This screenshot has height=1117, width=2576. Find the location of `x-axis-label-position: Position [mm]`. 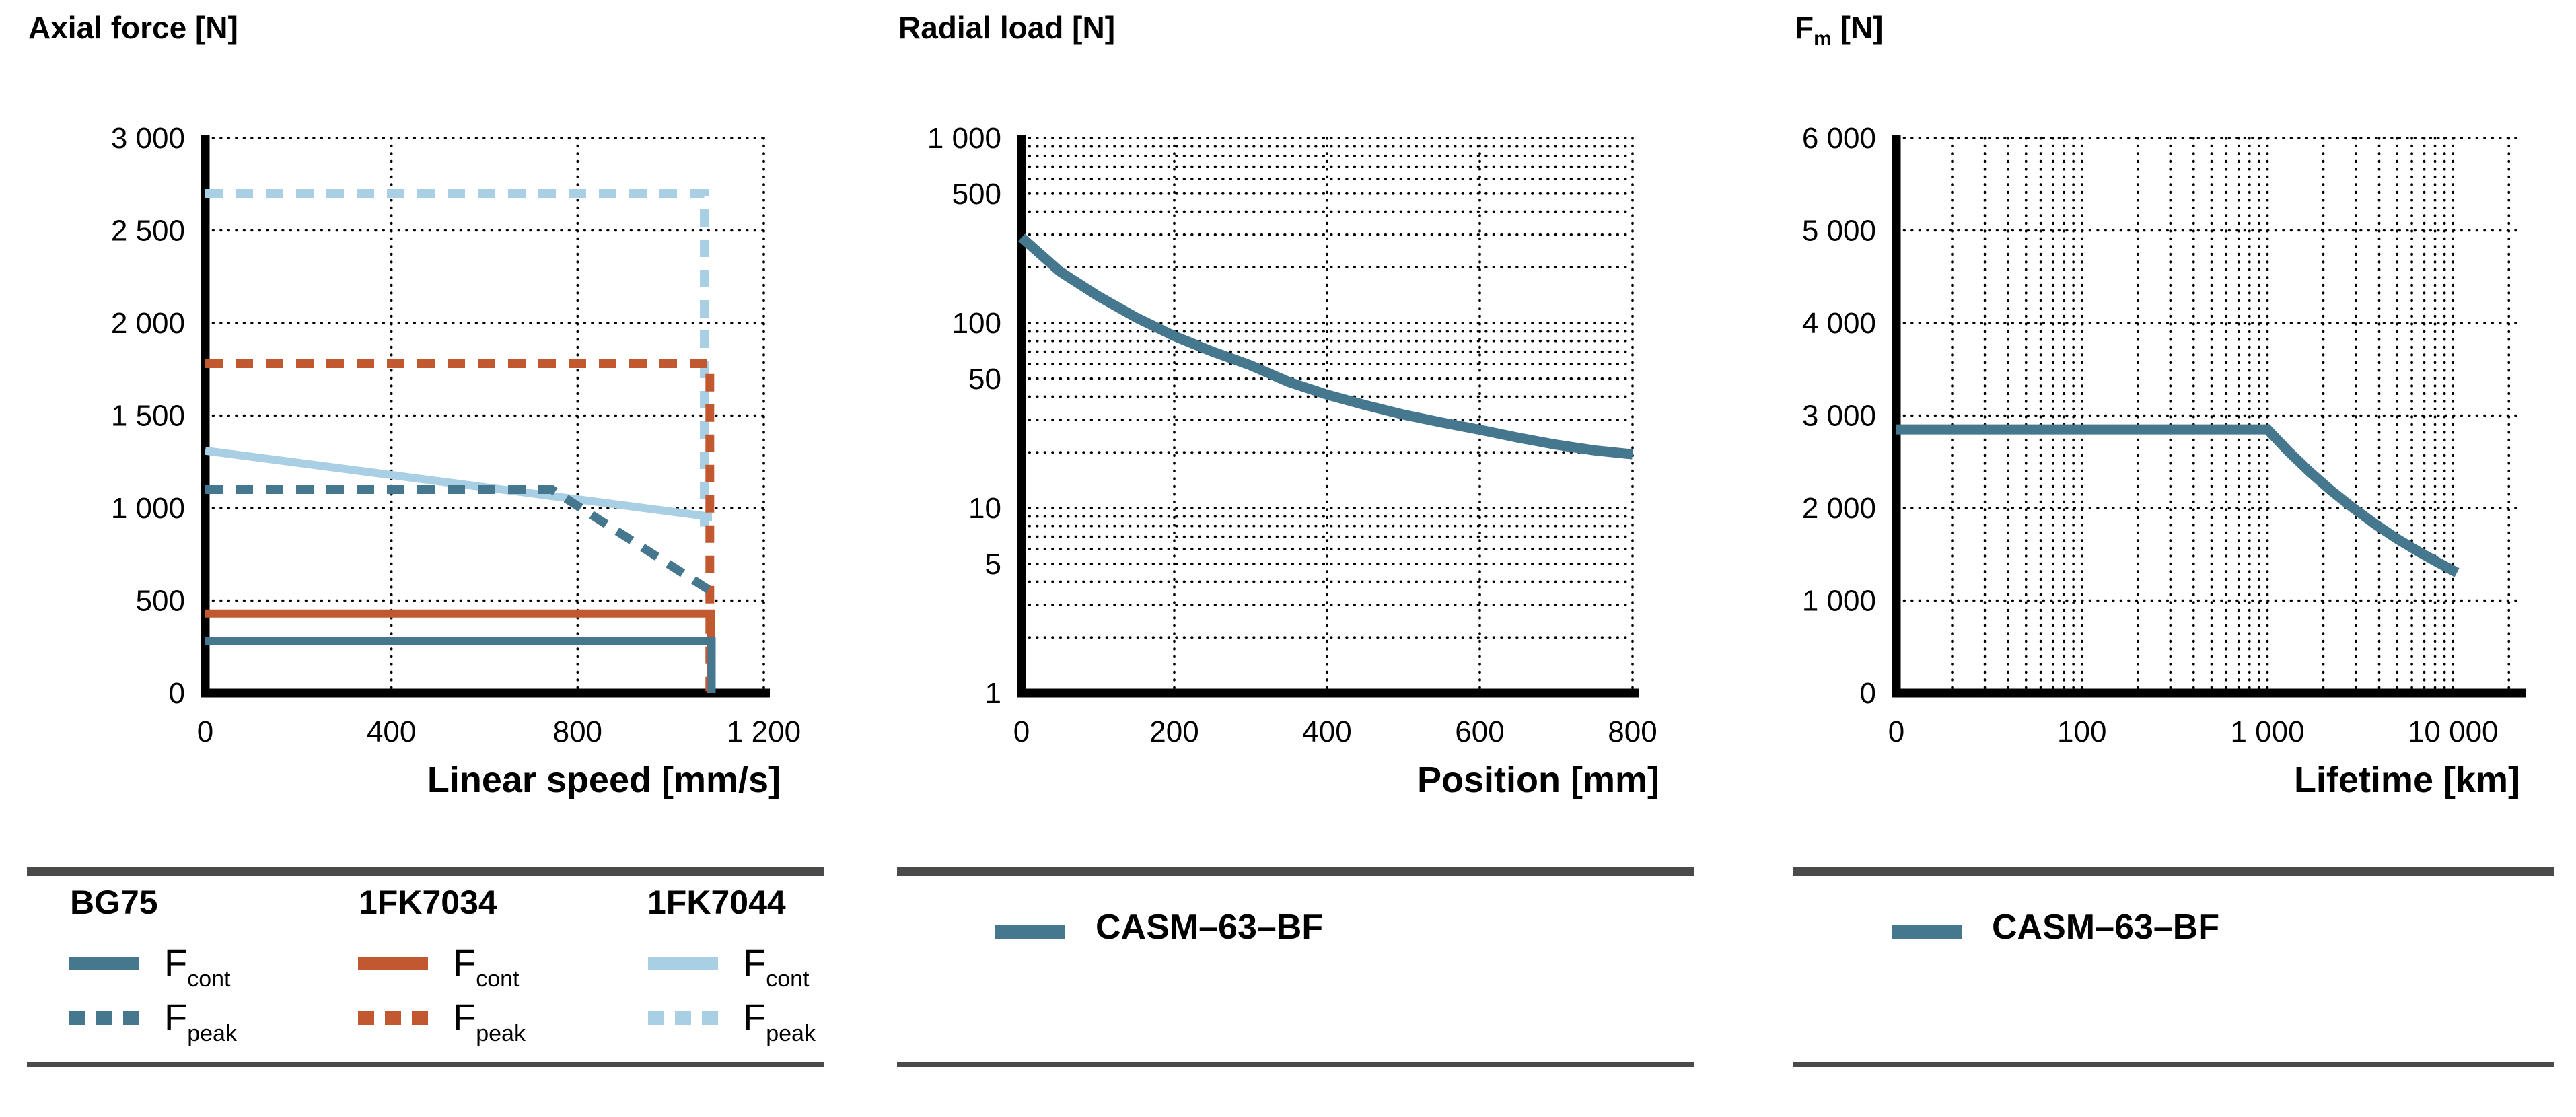

x-axis-label-position: Position [mm] is located at coordinates (1538, 780).